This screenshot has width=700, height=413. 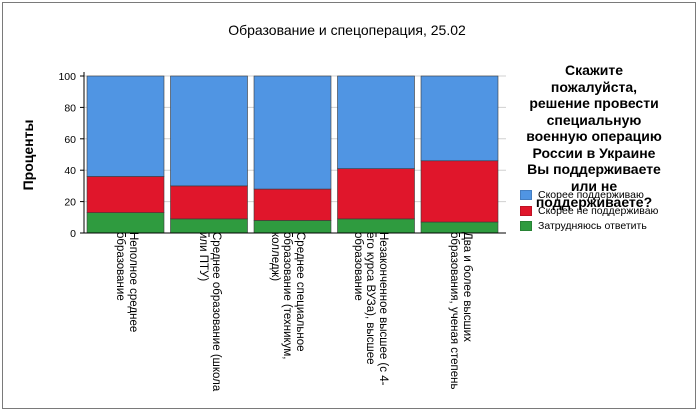 I want to click on y-tick-label-0: 0, so click(x=73, y=234).